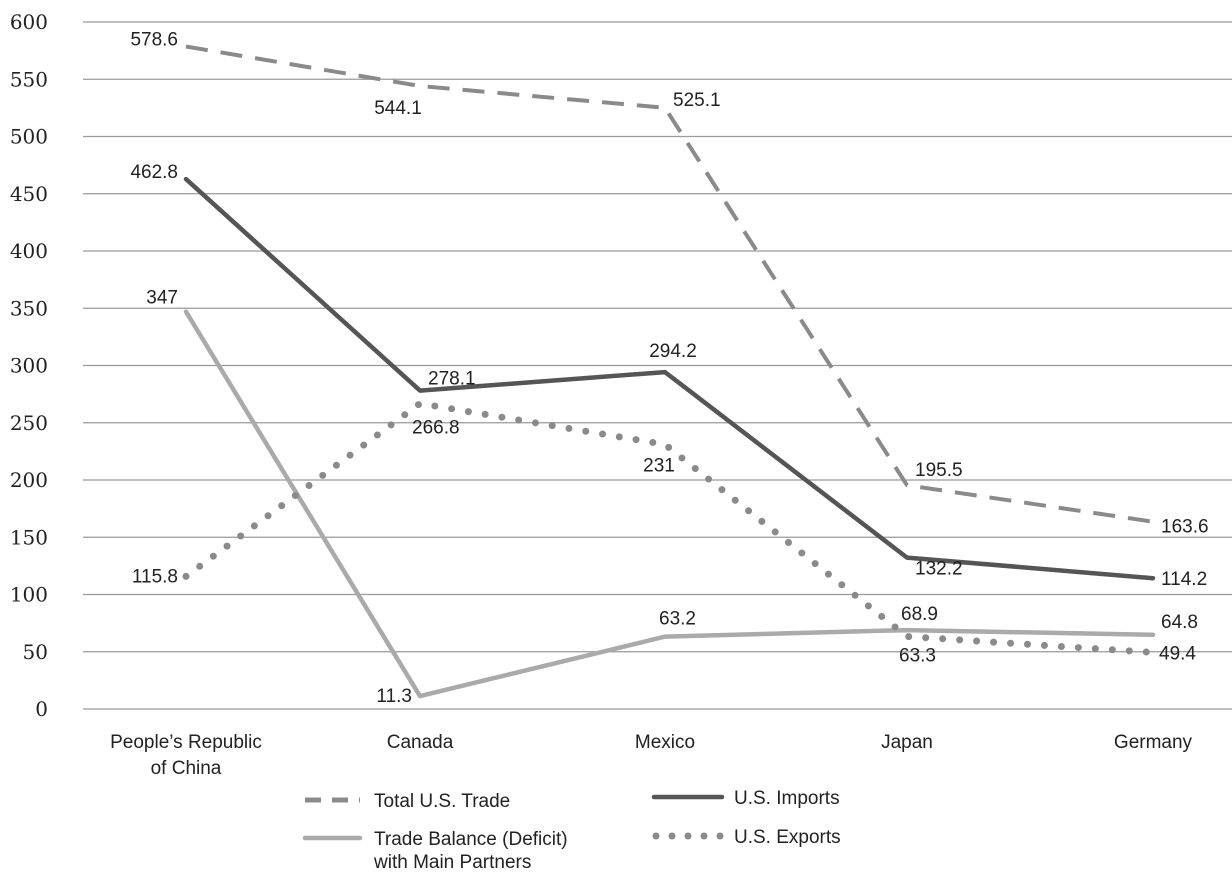  What do you see at coordinates (919, 614) in the screenshot?
I see `data-label-balance: 68.9` at bounding box center [919, 614].